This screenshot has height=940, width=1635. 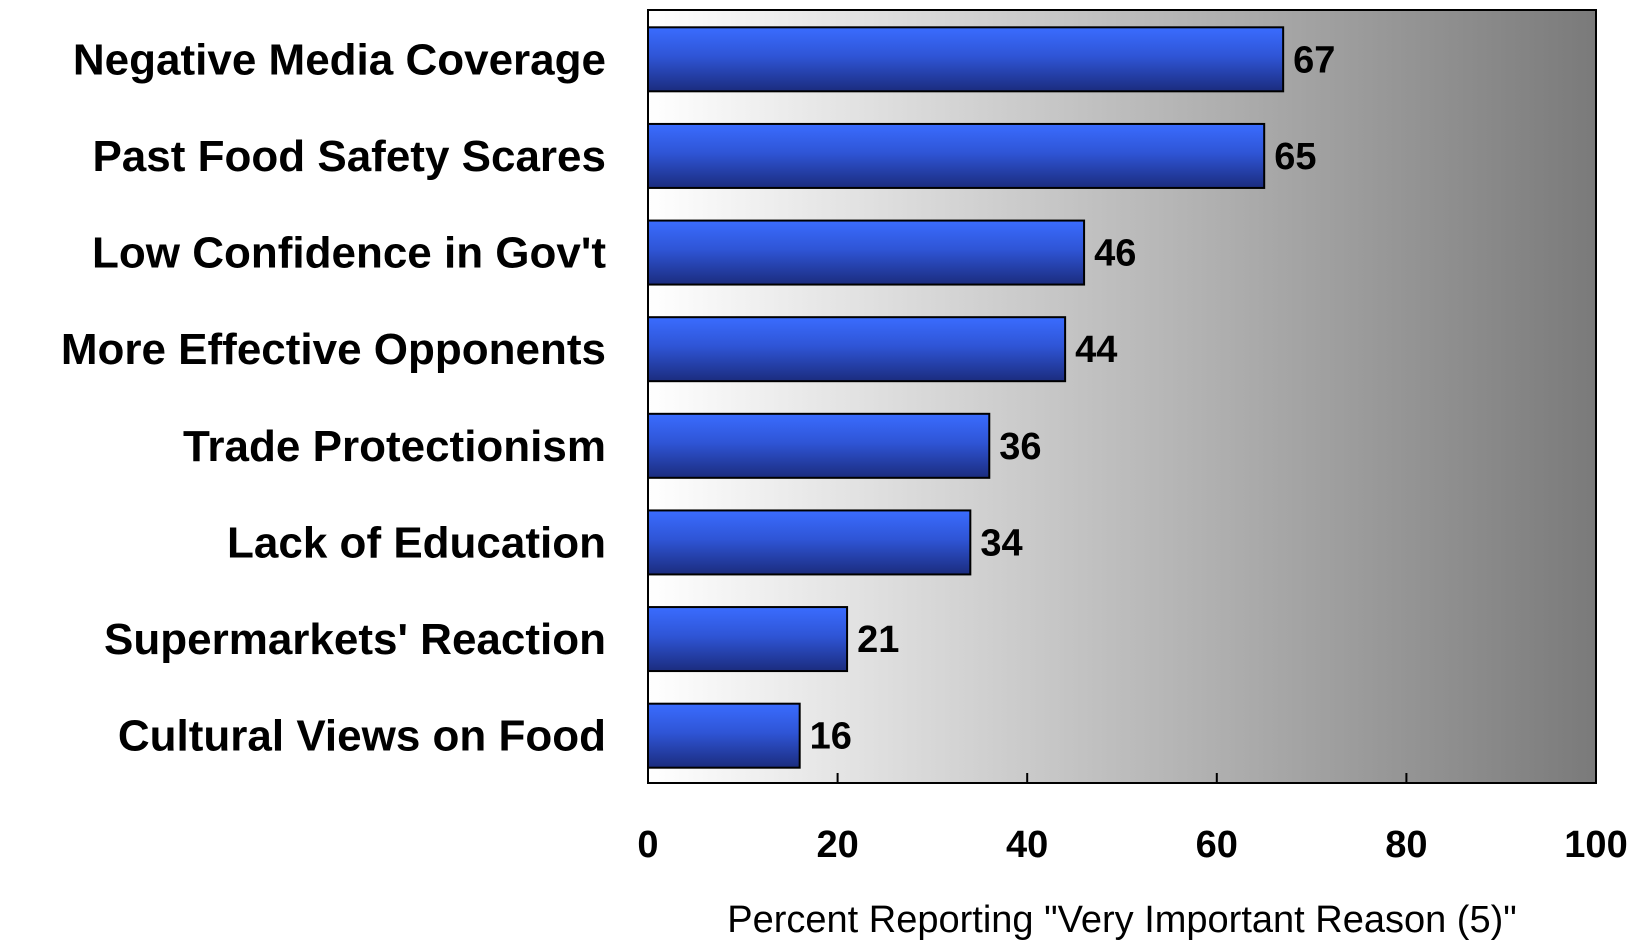 I want to click on category-label: Trade Protectionism, so click(x=394, y=446).